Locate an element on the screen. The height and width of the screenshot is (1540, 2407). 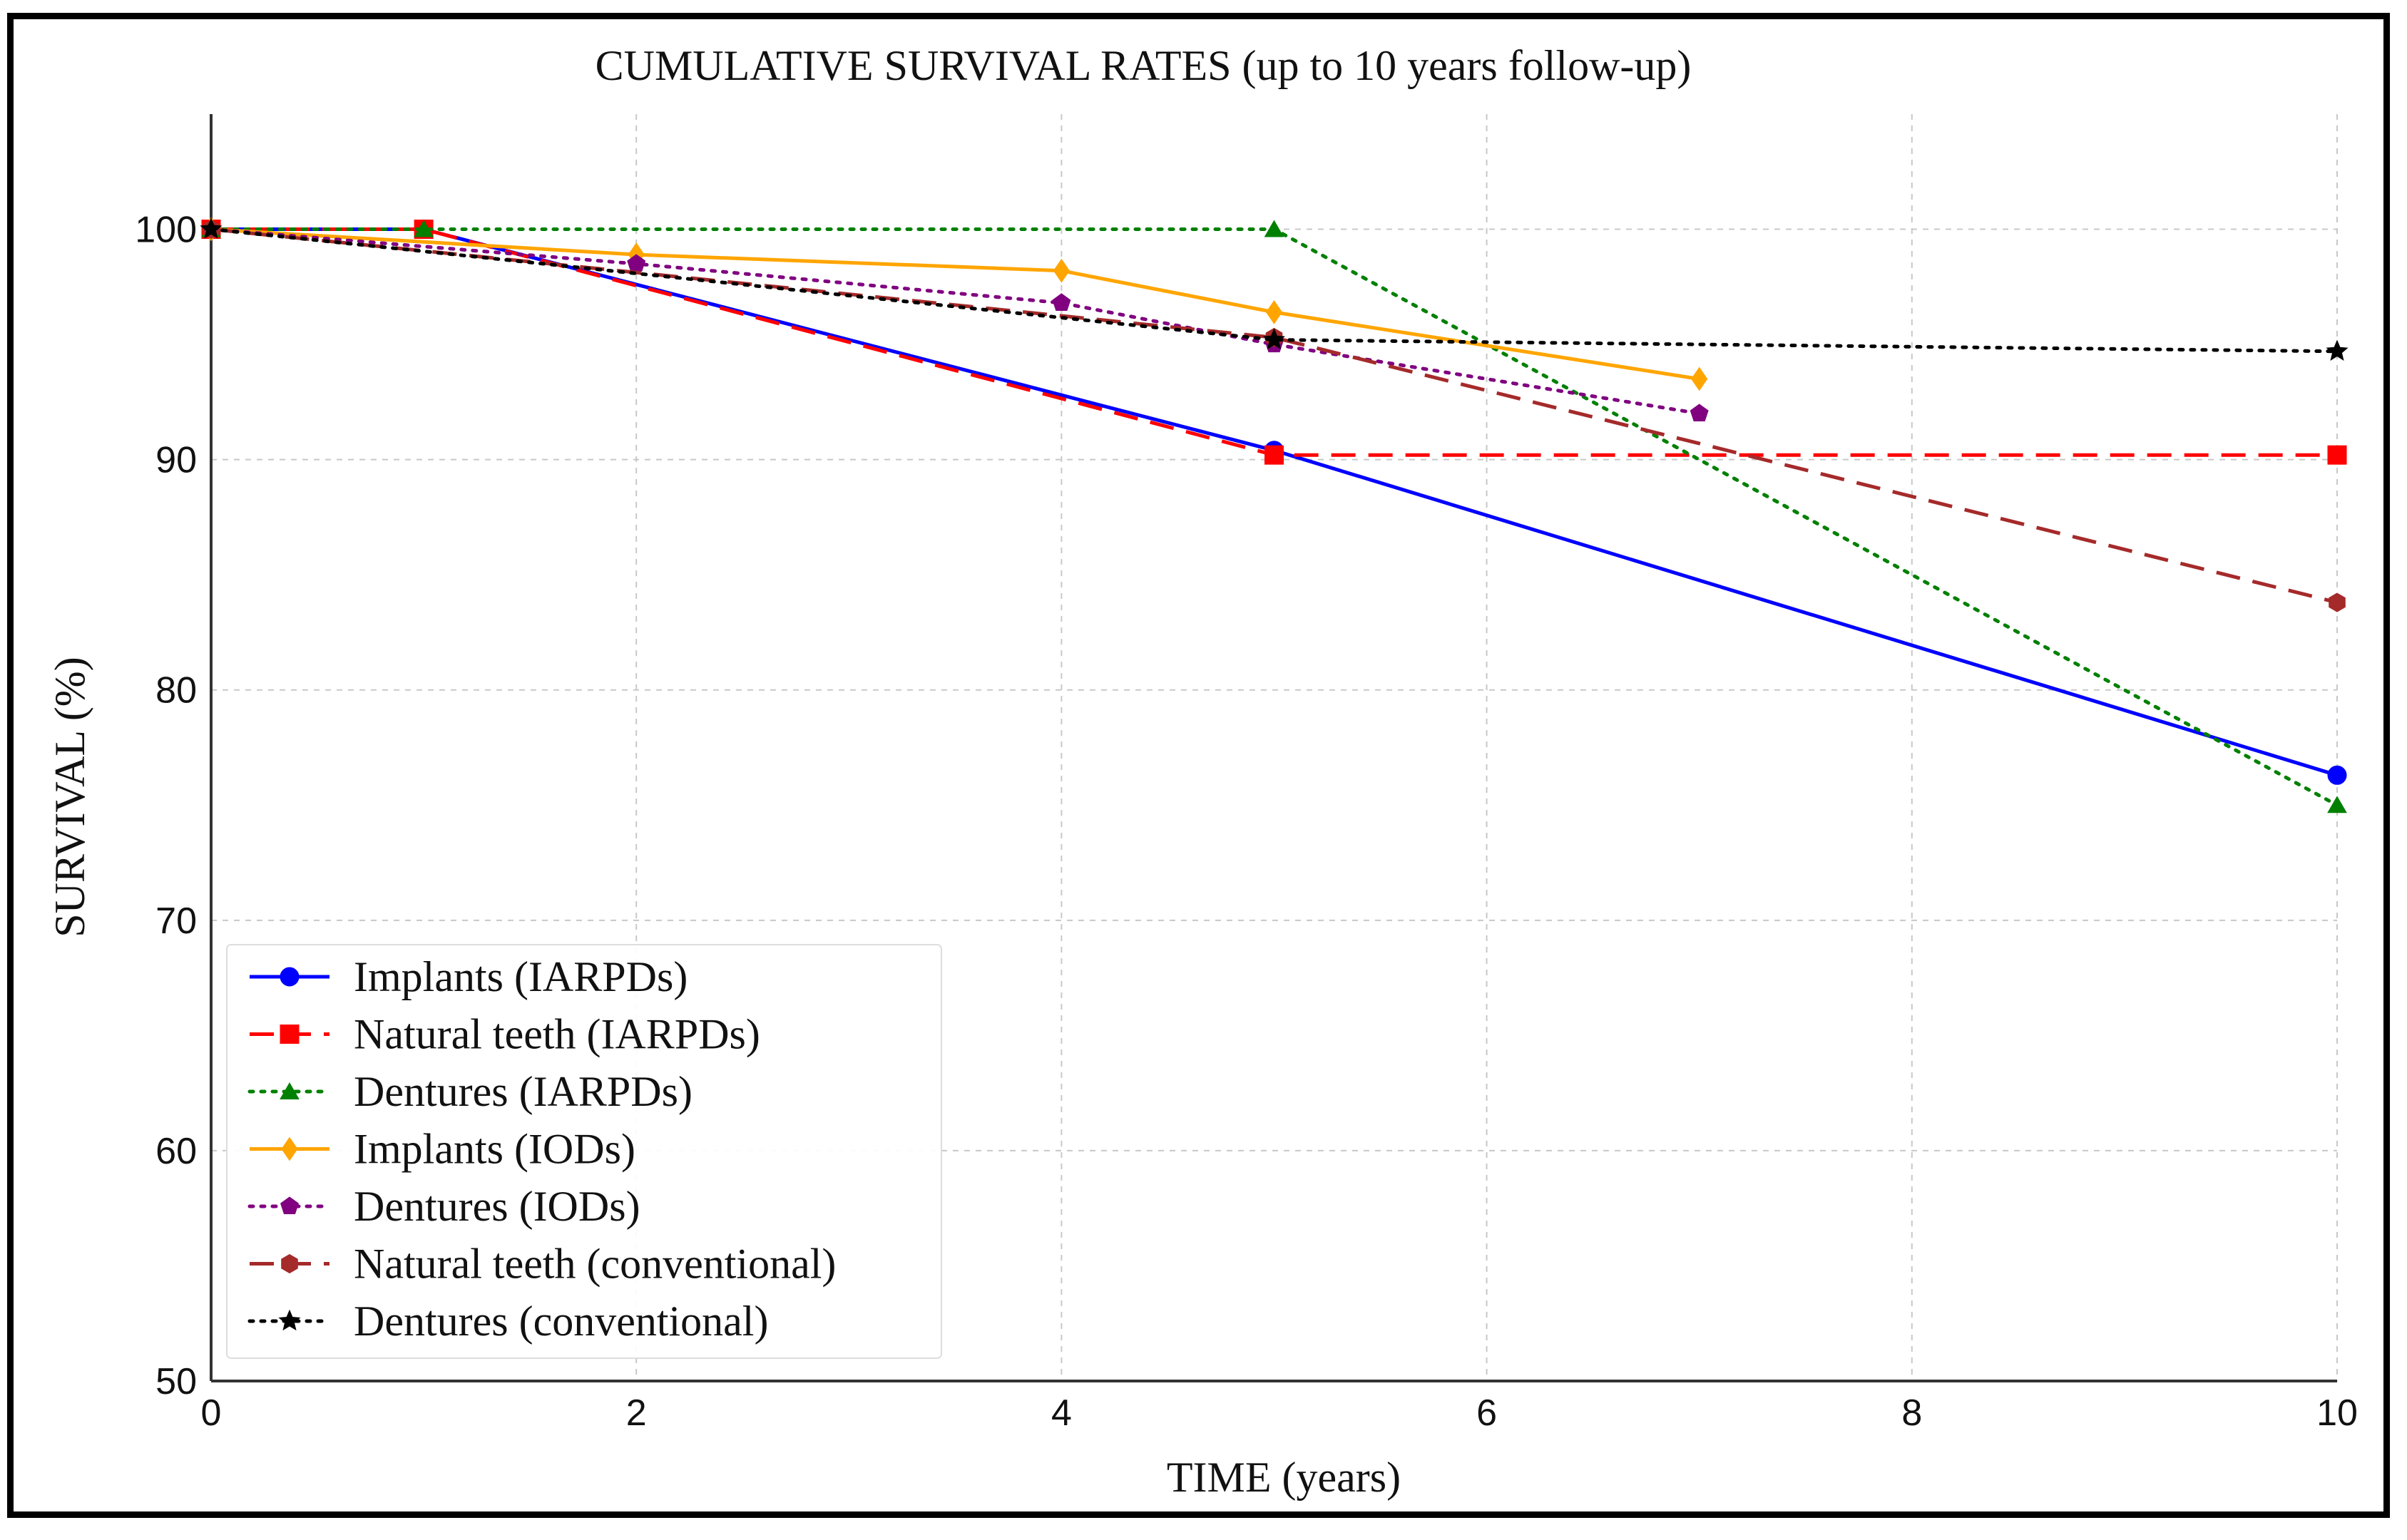
legend-item: Dentures (IODs) is located at coordinates (443, 1206).